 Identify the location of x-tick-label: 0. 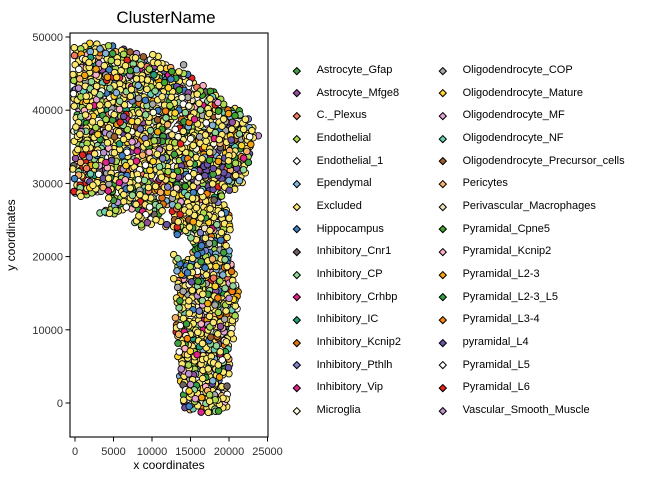
(75, 452).